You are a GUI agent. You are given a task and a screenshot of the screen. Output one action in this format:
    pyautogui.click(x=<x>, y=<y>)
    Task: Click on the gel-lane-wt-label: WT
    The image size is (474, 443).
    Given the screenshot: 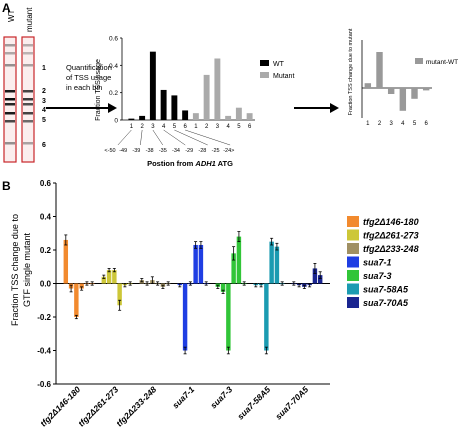 What is the action you would take?
    pyautogui.click(x=11, y=15)
    